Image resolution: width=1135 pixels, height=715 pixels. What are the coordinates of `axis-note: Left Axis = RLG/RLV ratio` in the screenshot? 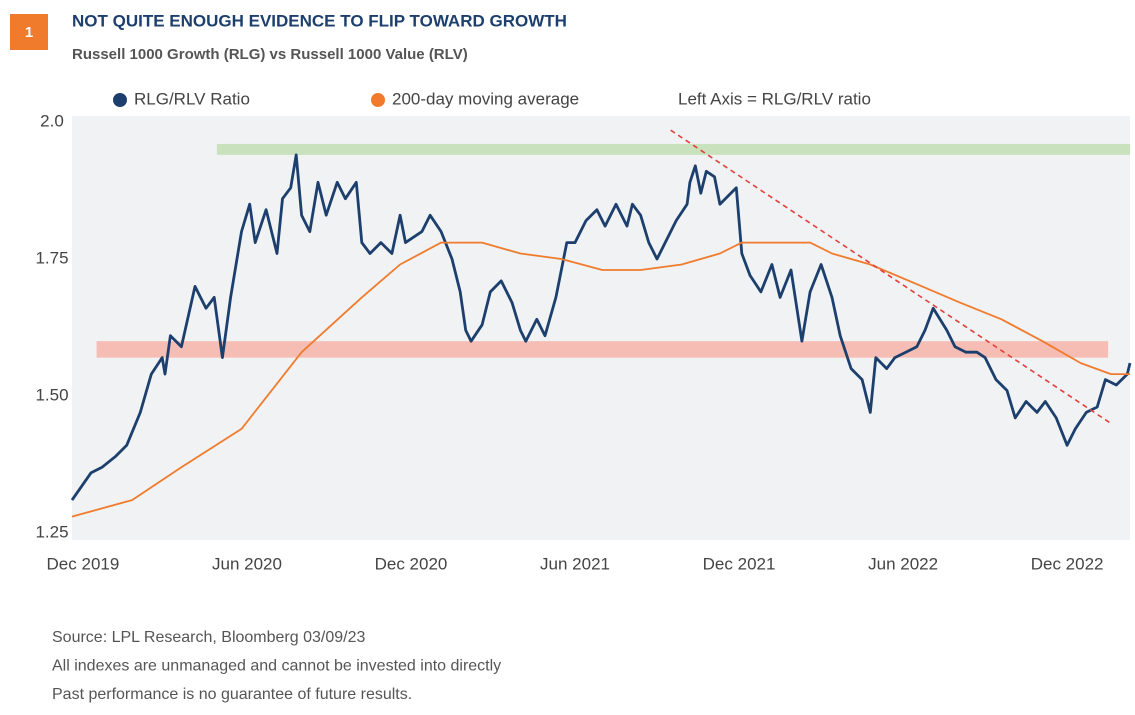 It's located at (774, 98).